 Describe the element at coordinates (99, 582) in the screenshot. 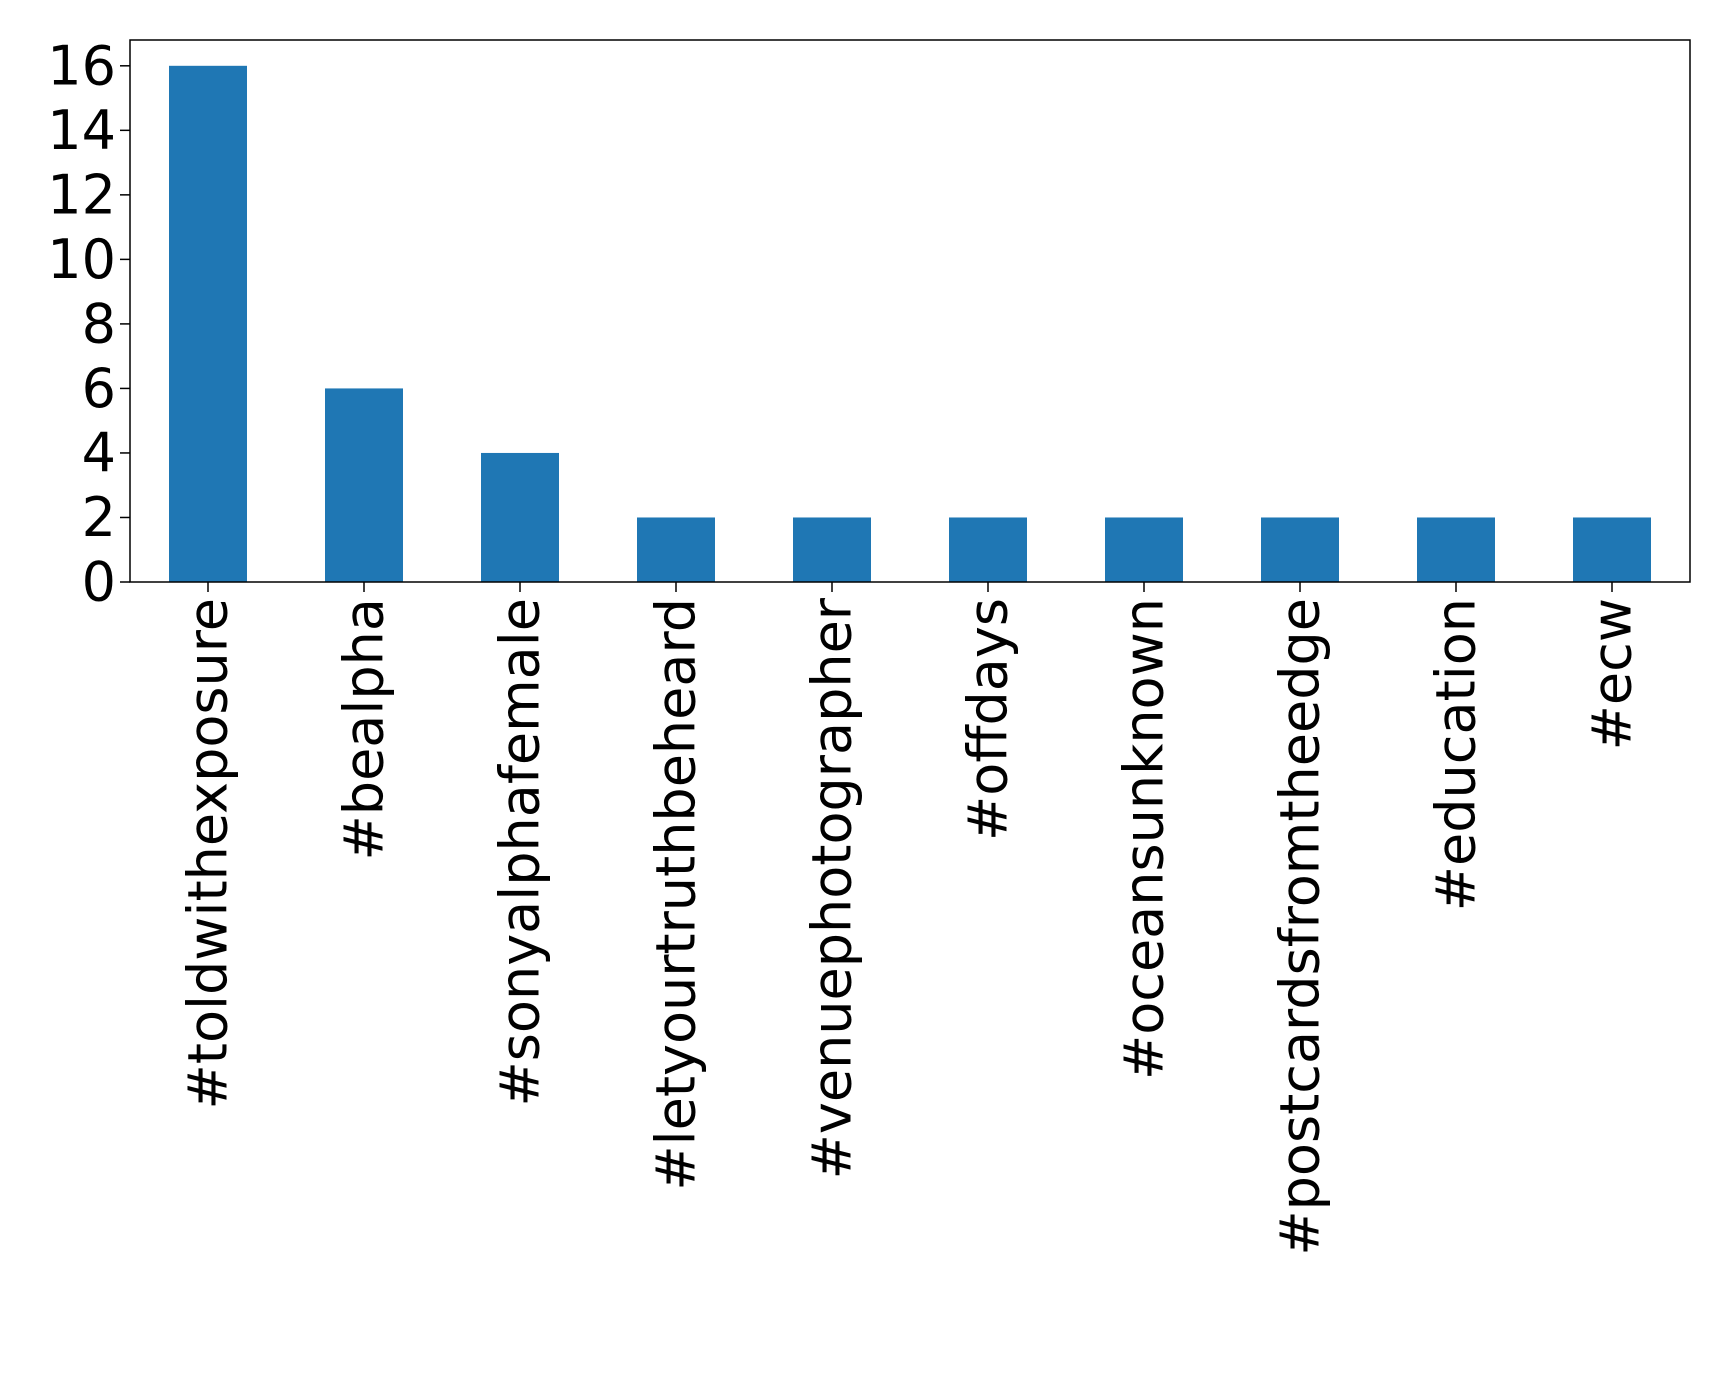

I see `y-tick-label: 0` at that location.